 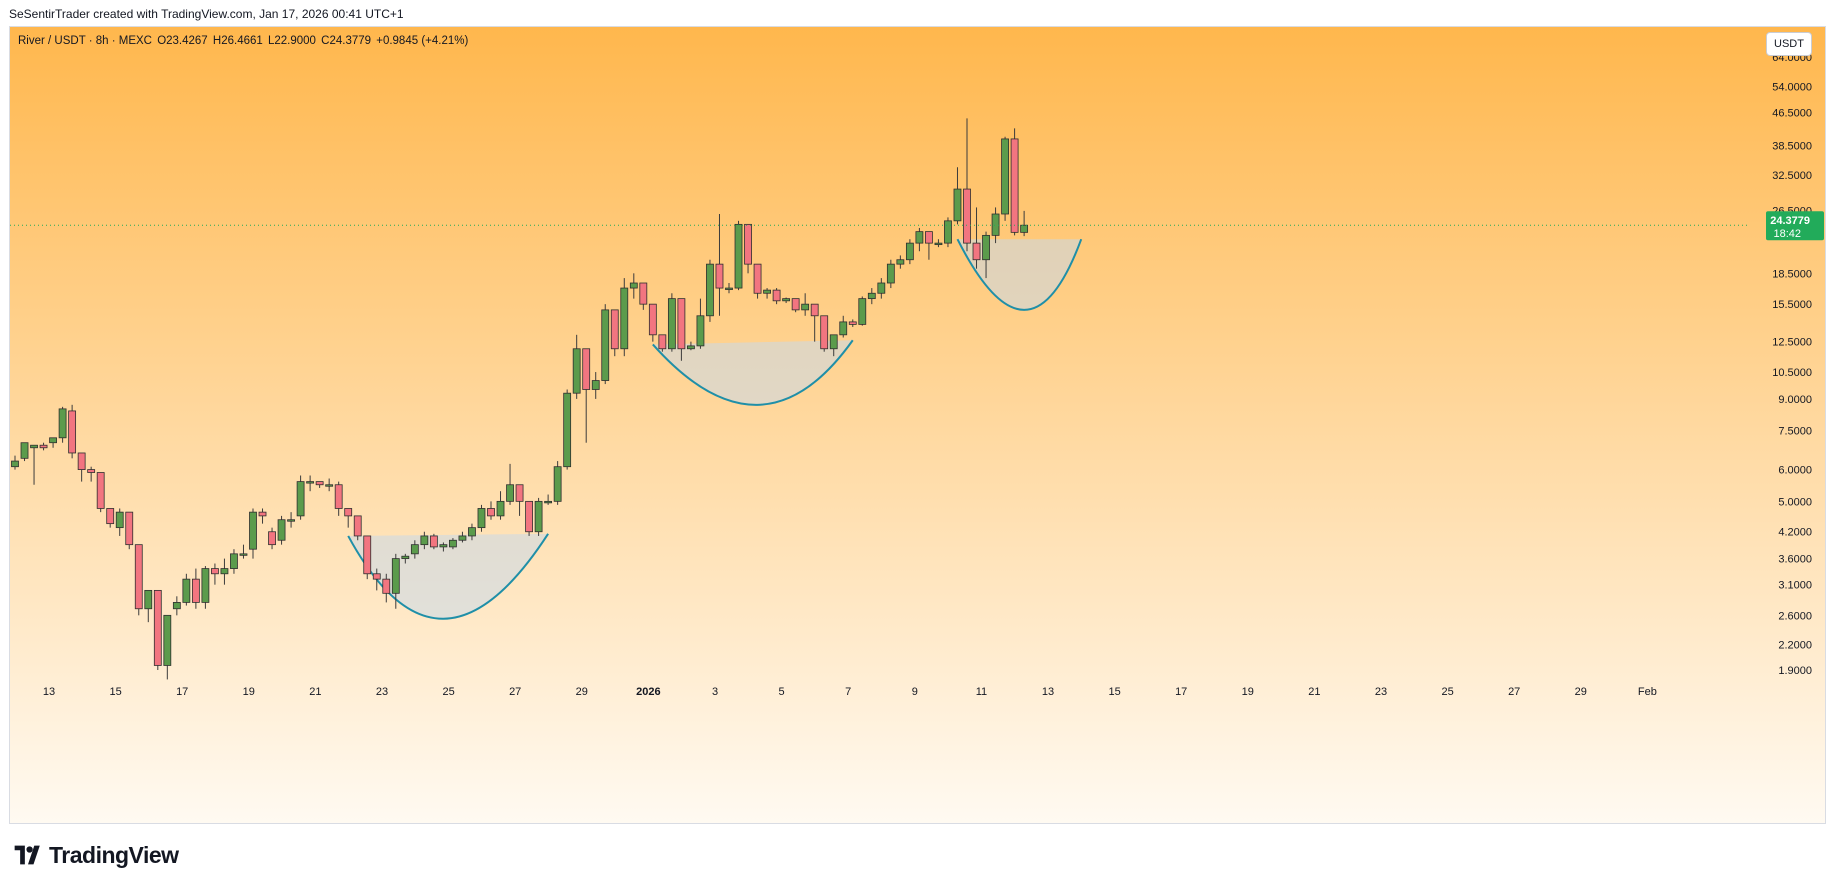 I want to click on price-tag-countdown: 18:42, so click(x=1787, y=234).